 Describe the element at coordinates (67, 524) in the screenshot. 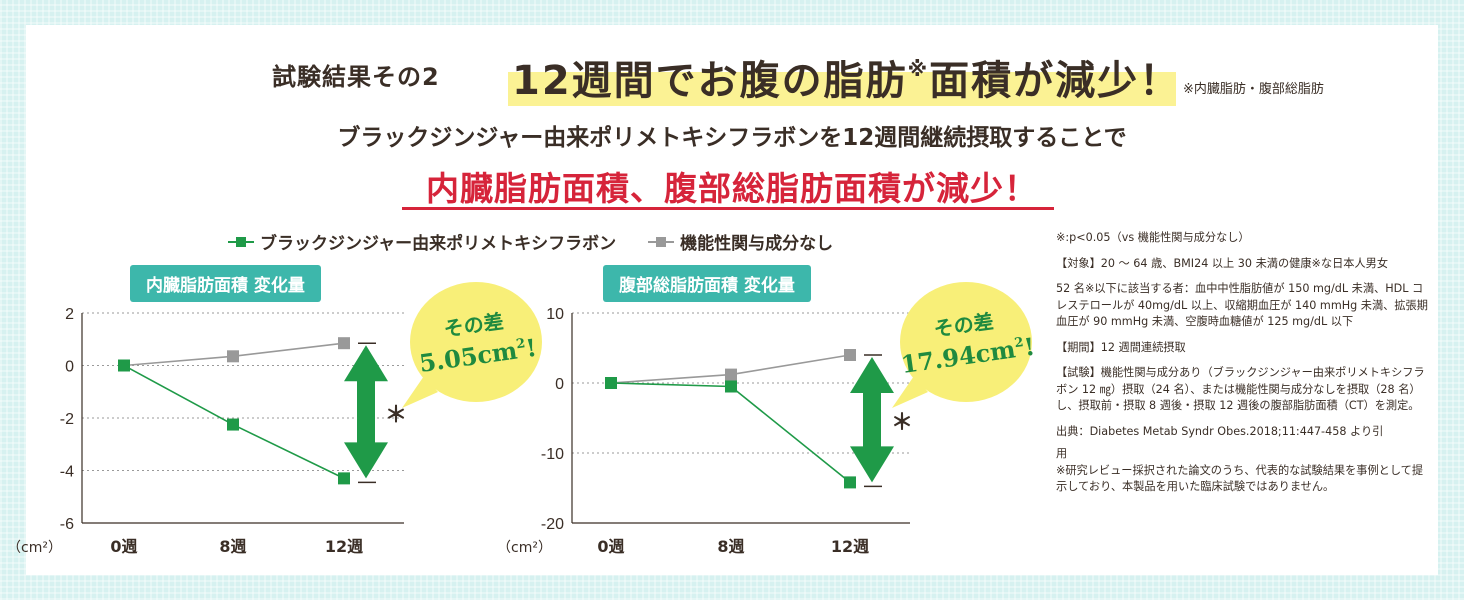

I see `chart1-ytick-label: -6` at that location.